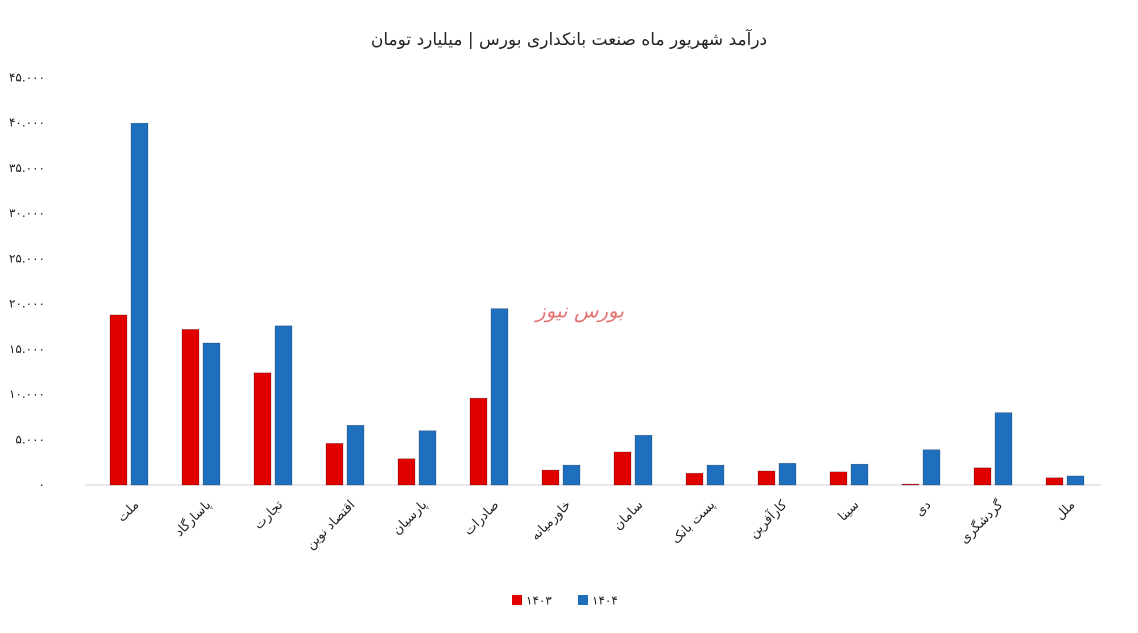 Image resolution: width=1138 pixels, height=633 pixels. I want to click on x-tick-label: تجارت, so click(268, 514).